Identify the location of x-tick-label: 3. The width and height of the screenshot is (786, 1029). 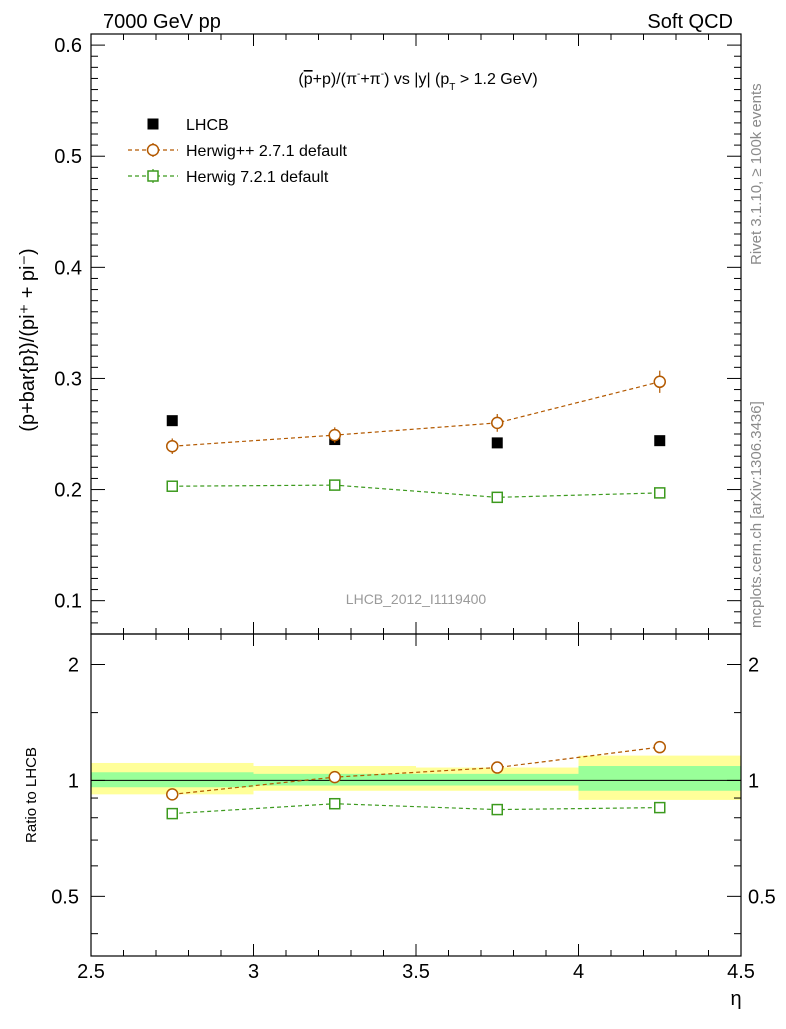
(253, 972).